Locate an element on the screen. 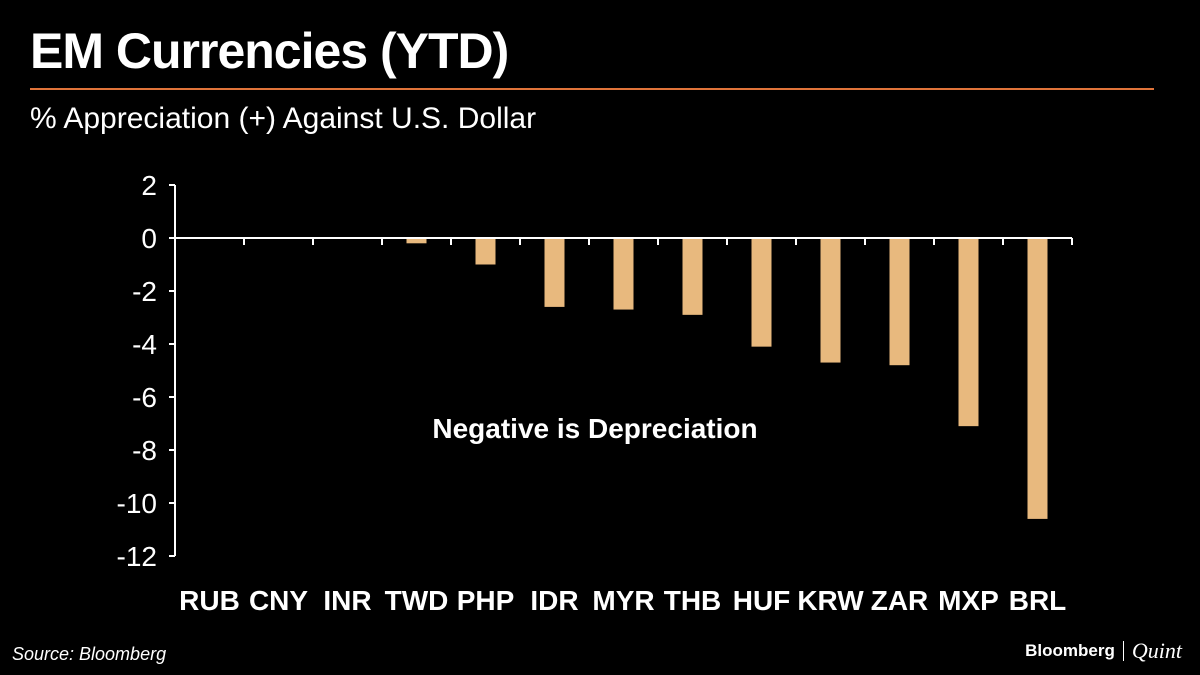 The width and height of the screenshot is (1200, 675). title-divider is located at coordinates (592, 89).